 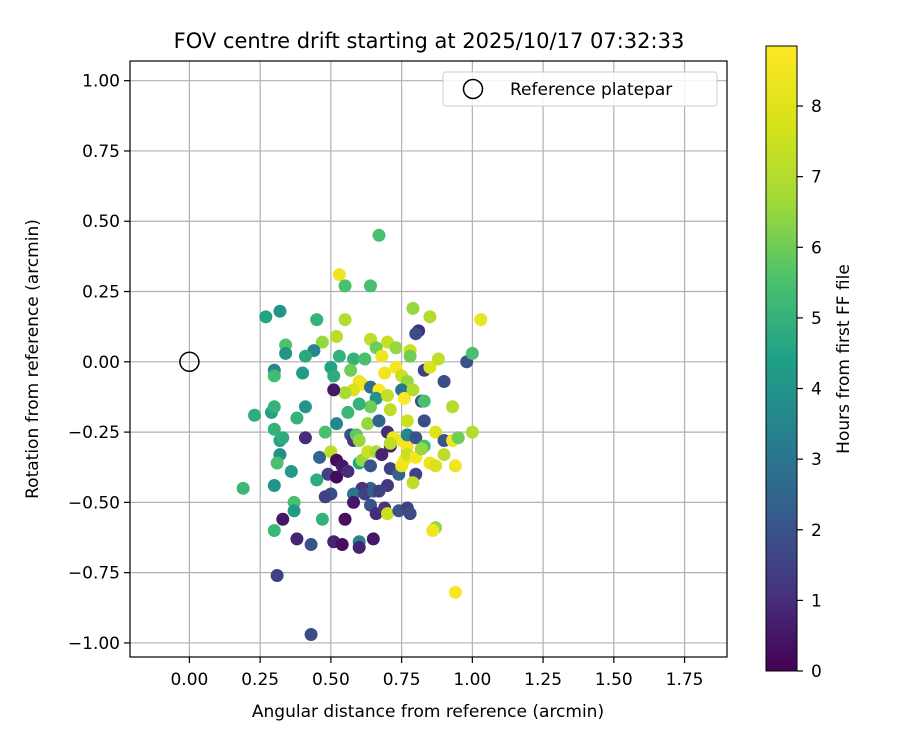 What do you see at coordinates (809, 389) in the screenshot?
I see `colorbar-ticks: 0 1 2 3 4 5 6 7 8` at bounding box center [809, 389].